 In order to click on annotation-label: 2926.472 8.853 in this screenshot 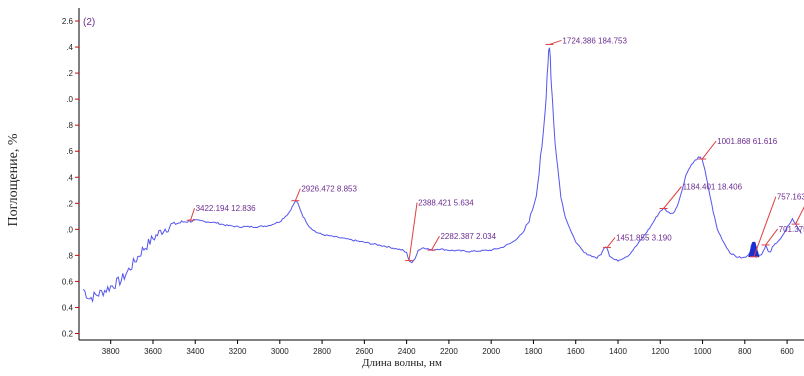, I will do `click(329, 189)`.